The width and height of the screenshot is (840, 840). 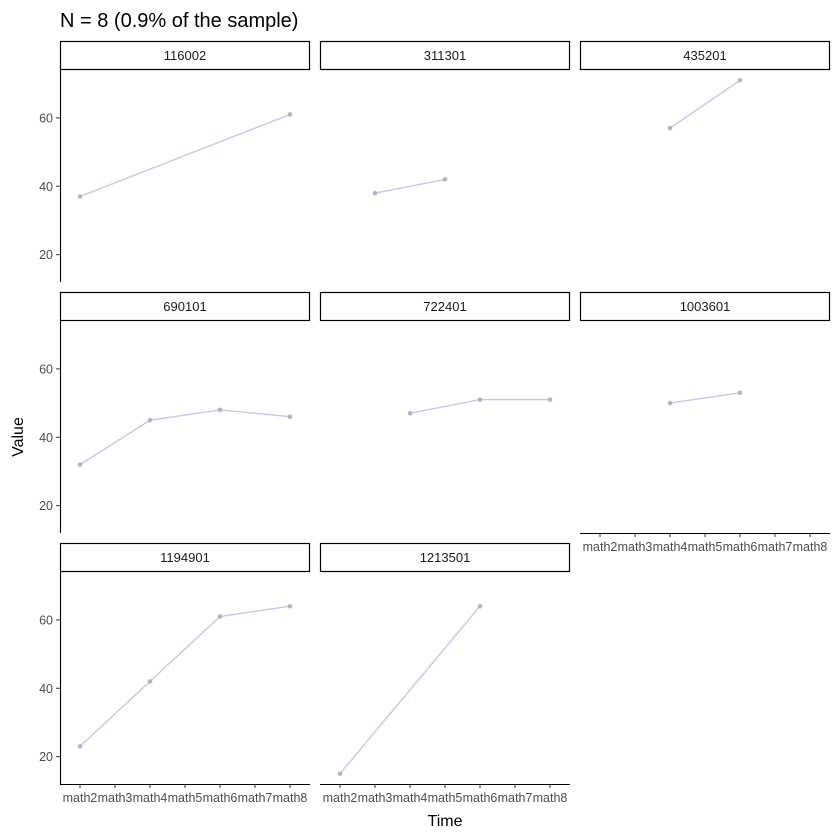 I want to click on facet-panel-116002: 116002 20 40 60, so click(x=175, y=161).